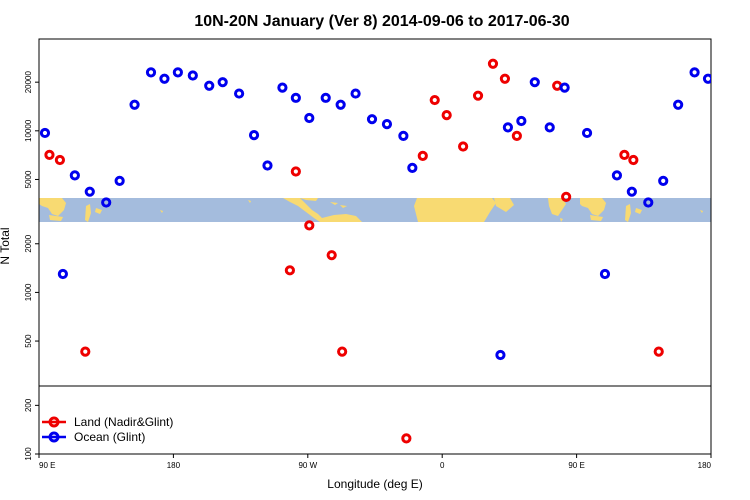 The image size is (750, 500). I want to click on x-tick-label: 90 W, so click(307, 465).